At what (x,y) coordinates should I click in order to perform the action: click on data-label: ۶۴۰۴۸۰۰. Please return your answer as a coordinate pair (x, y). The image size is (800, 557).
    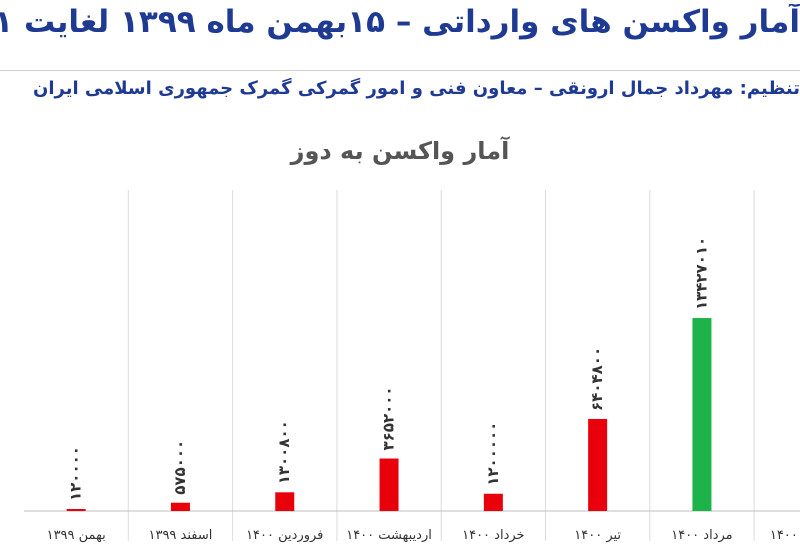
    Looking at the image, I should click on (597, 379).